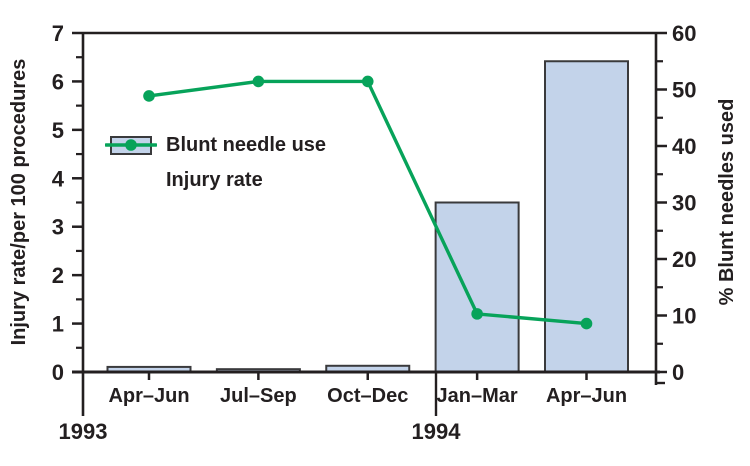 The image size is (750, 466). What do you see at coordinates (83, 431) in the screenshot?
I see `year-label-1993: 1993` at bounding box center [83, 431].